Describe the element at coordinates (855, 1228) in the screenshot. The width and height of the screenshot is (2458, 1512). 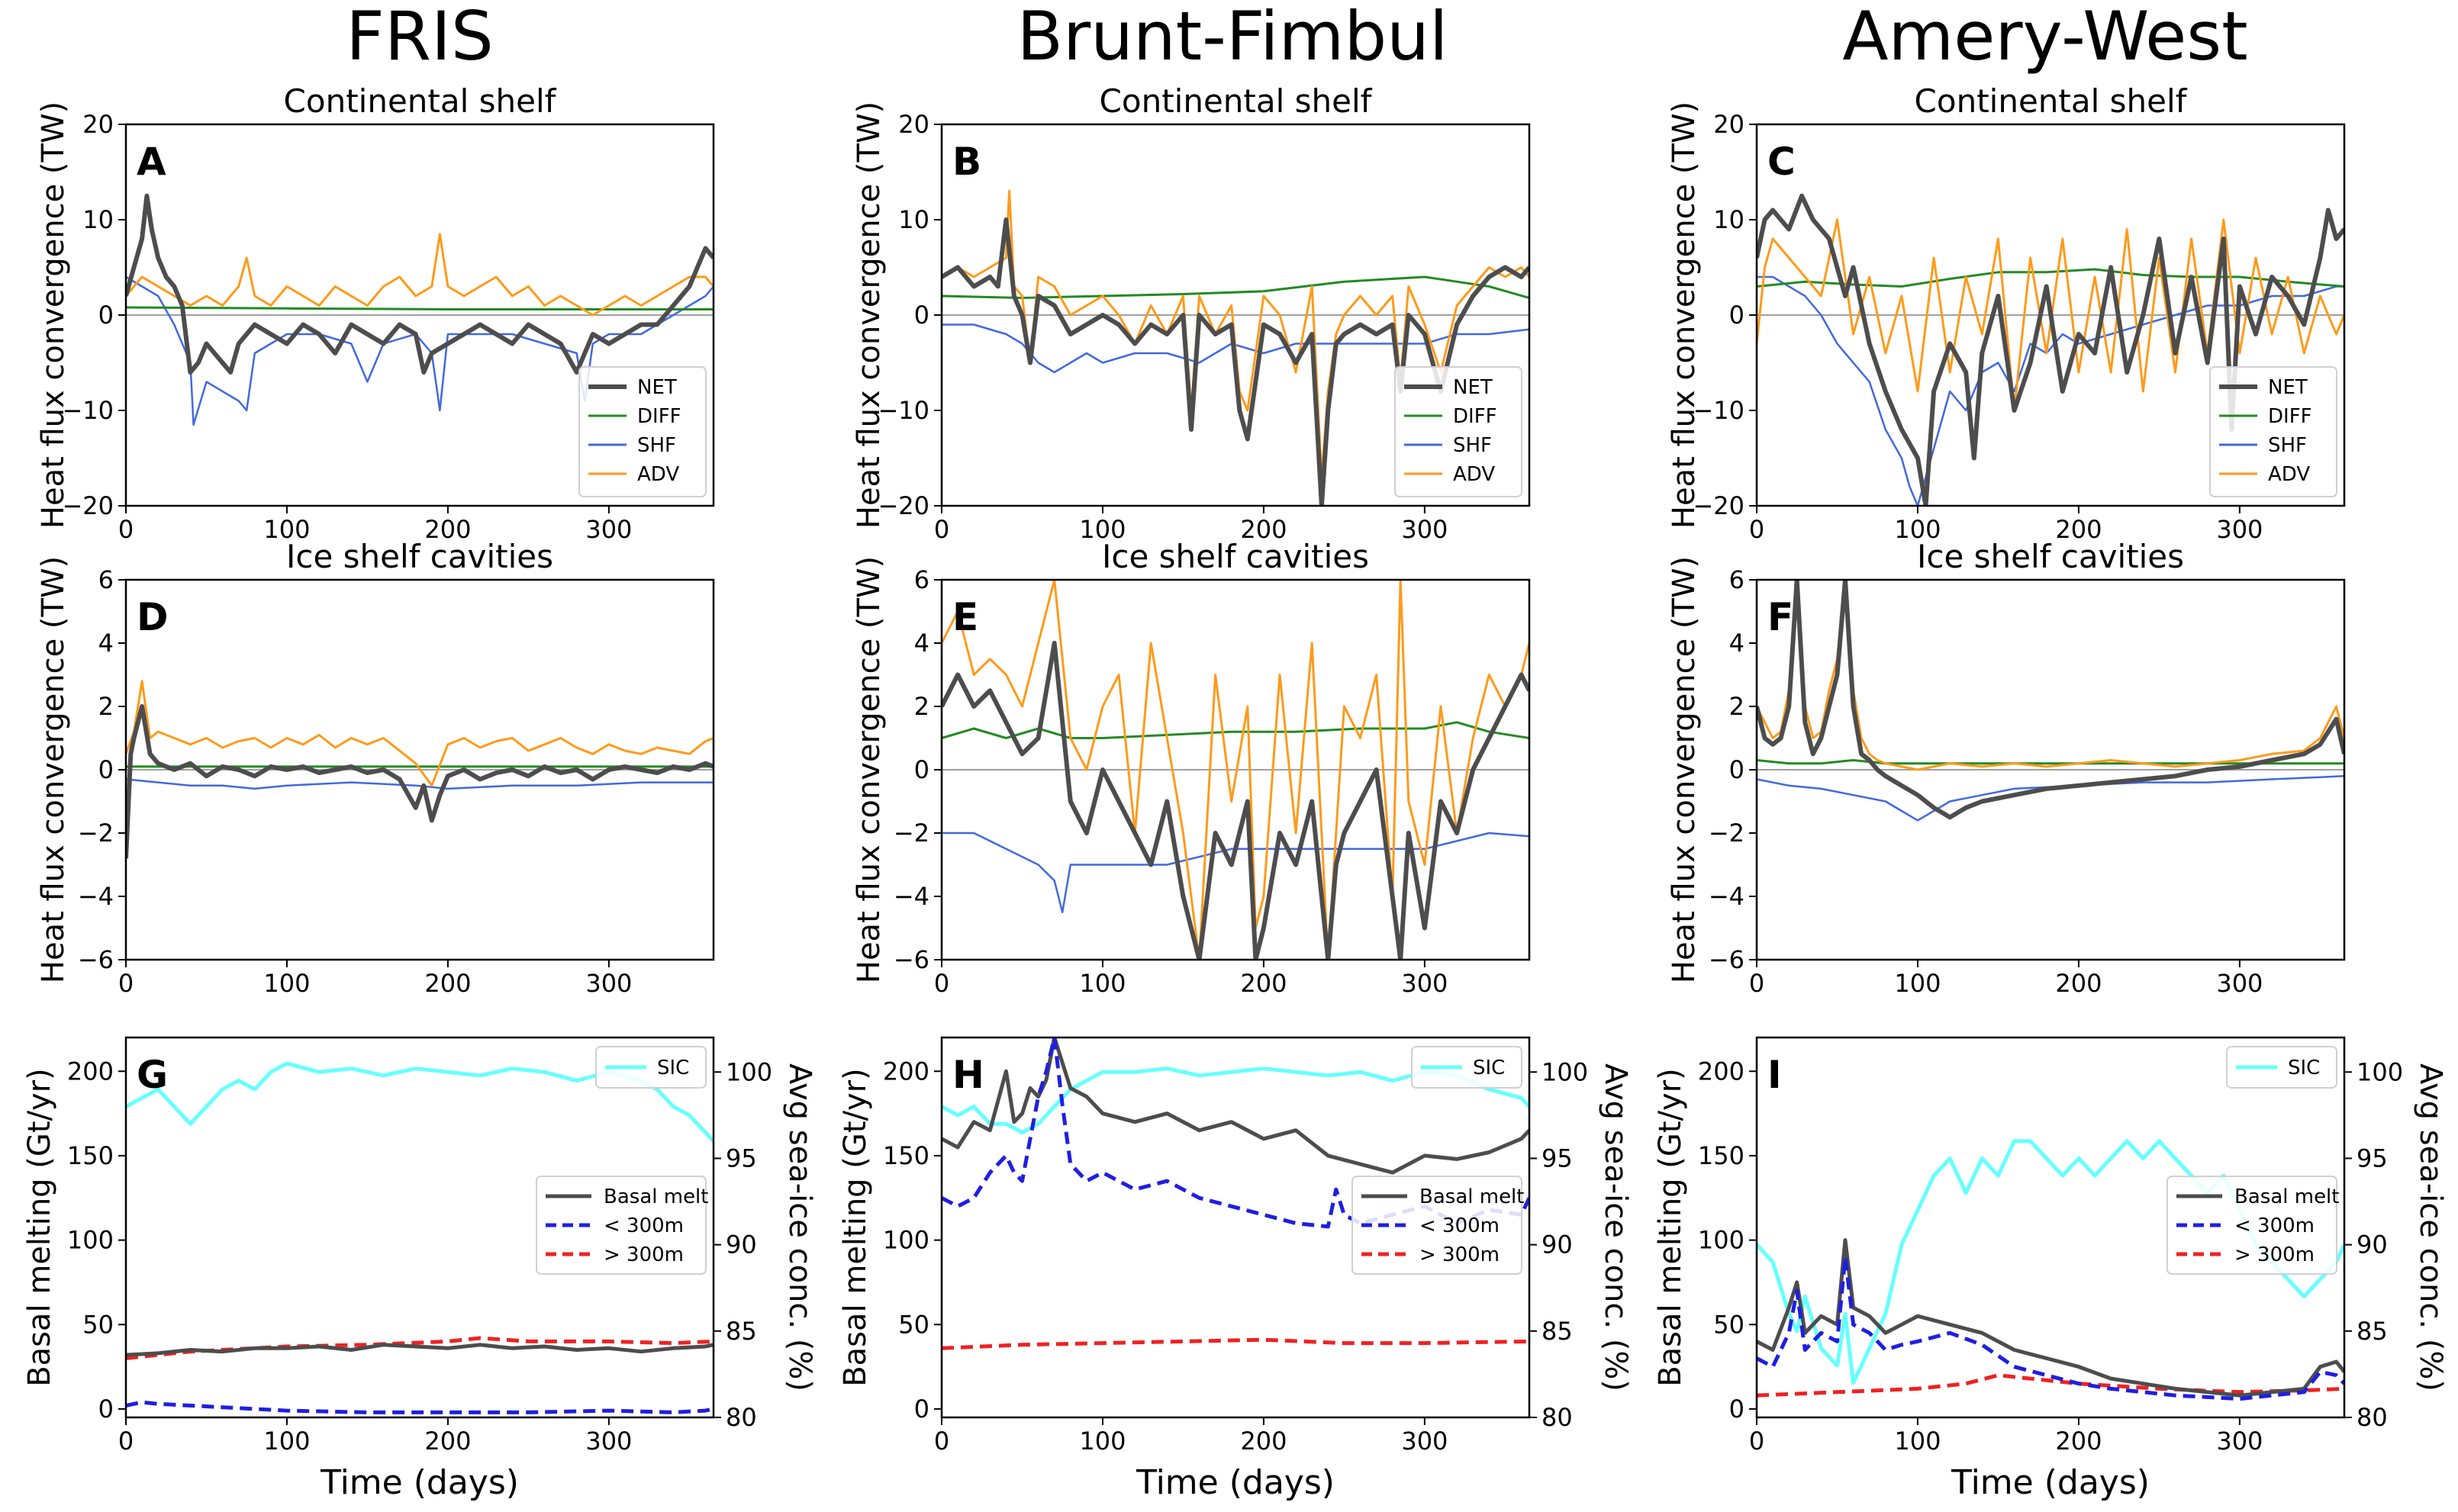
I see `y-axis-label: Basal melting (Gt/yr)` at that location.